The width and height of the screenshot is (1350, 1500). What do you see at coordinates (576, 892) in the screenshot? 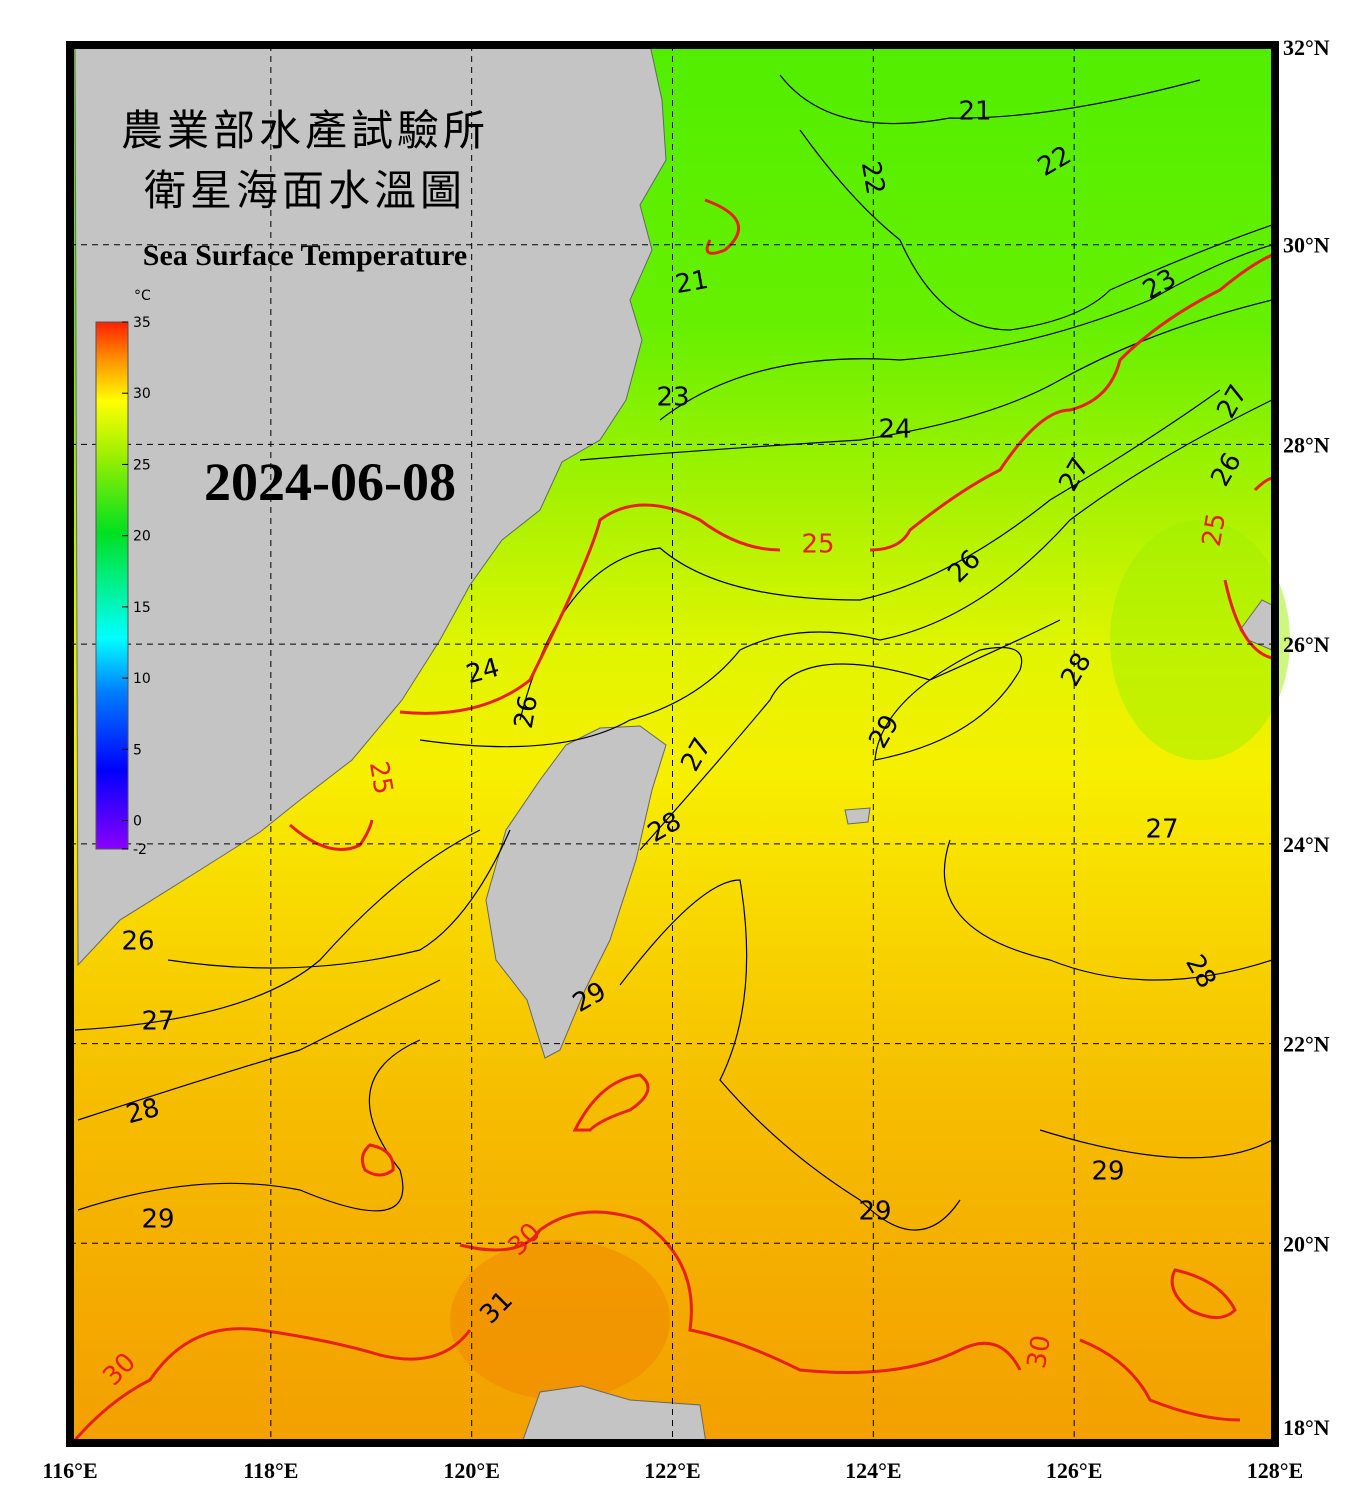
I see `taiwan` at bounding box center [576, 892].